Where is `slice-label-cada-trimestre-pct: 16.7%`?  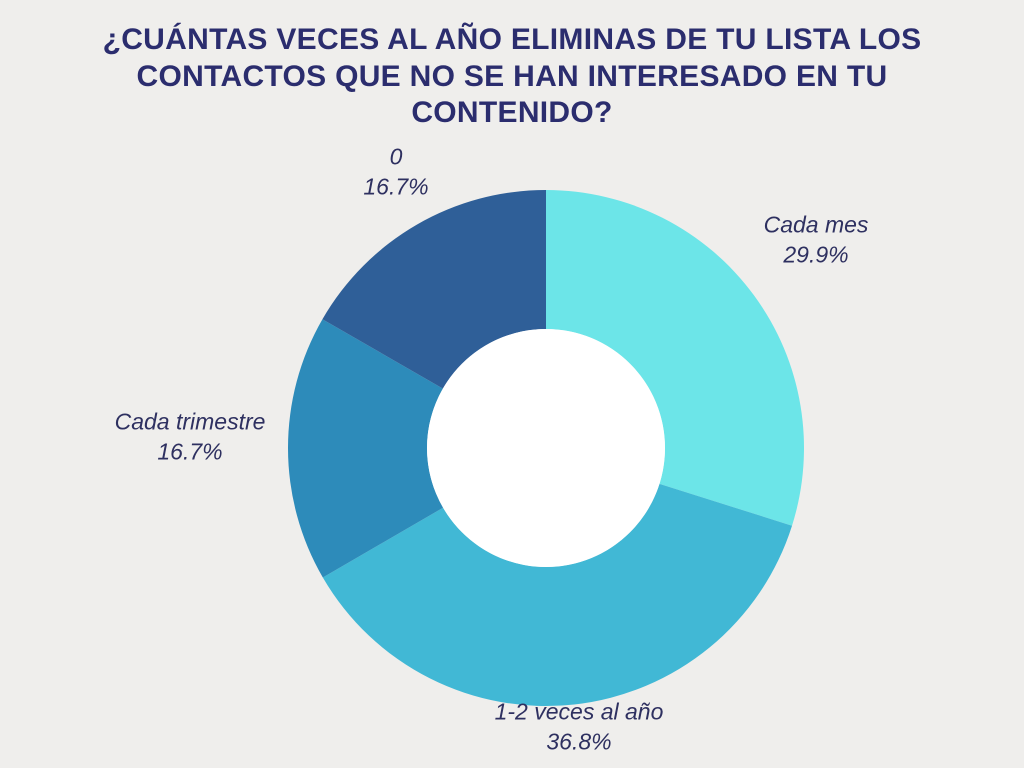 slice-label-cada-trimestre-pct: 16.7% is located at coordinates (190, 452).